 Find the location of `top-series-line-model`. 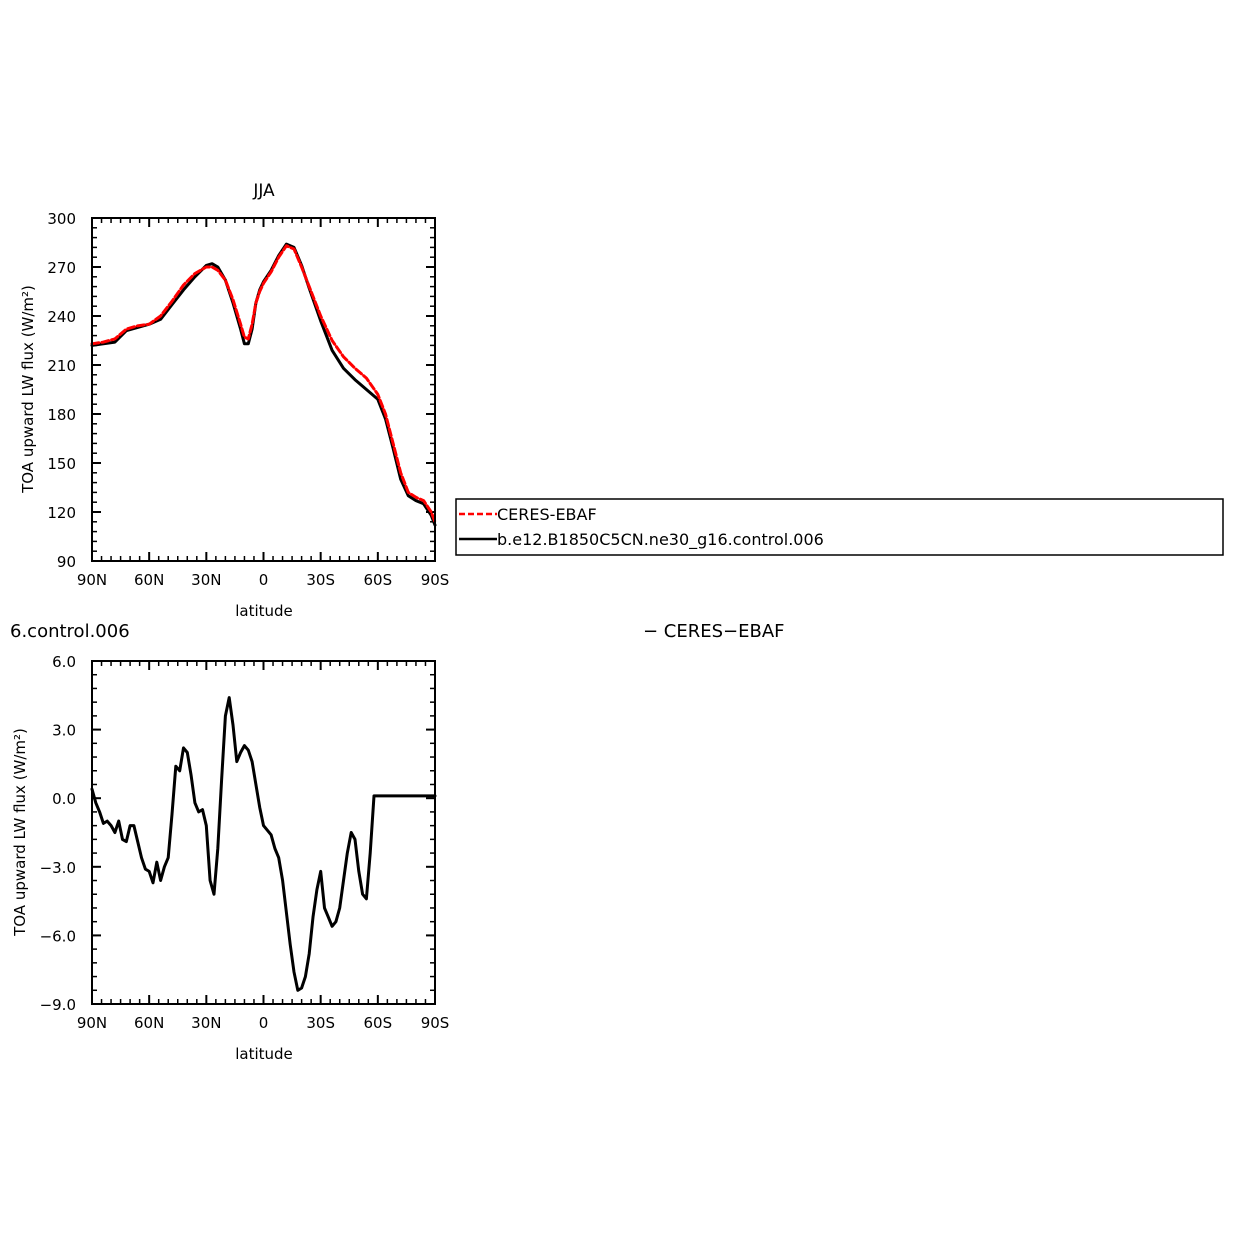

top-series-line-model is located at coordinates (263, 384).